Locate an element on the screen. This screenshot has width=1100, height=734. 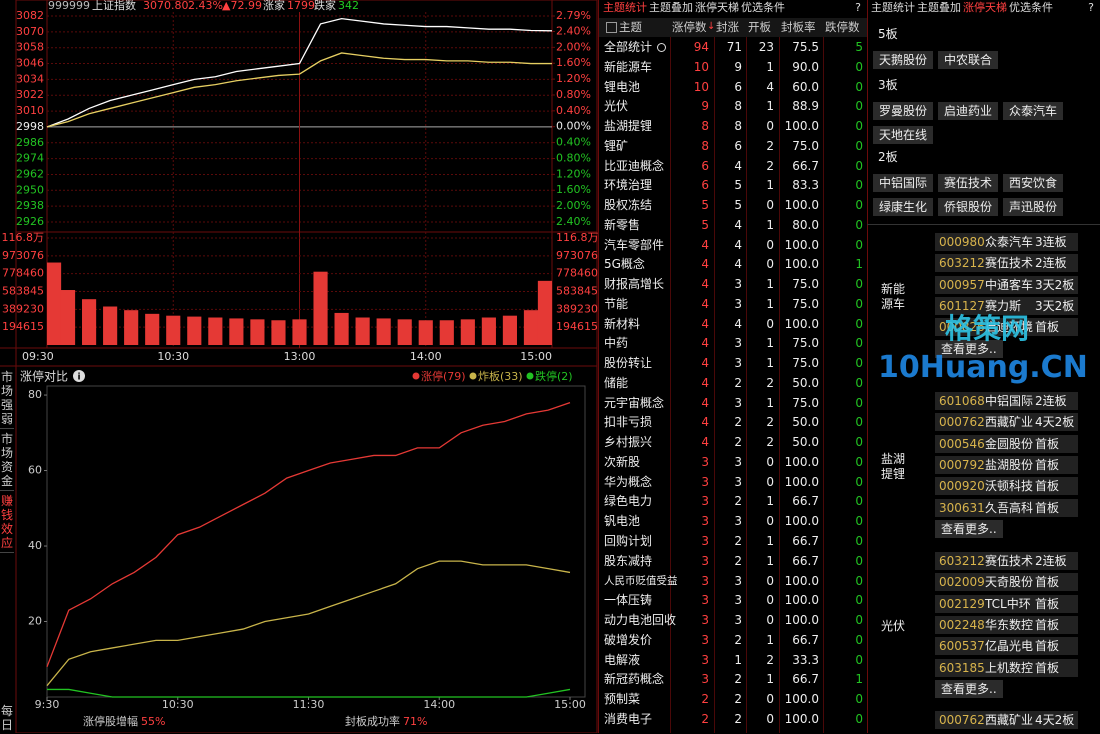
stock-row: 300631 久吾高科 首板 is located at coordinates (1006, 507).